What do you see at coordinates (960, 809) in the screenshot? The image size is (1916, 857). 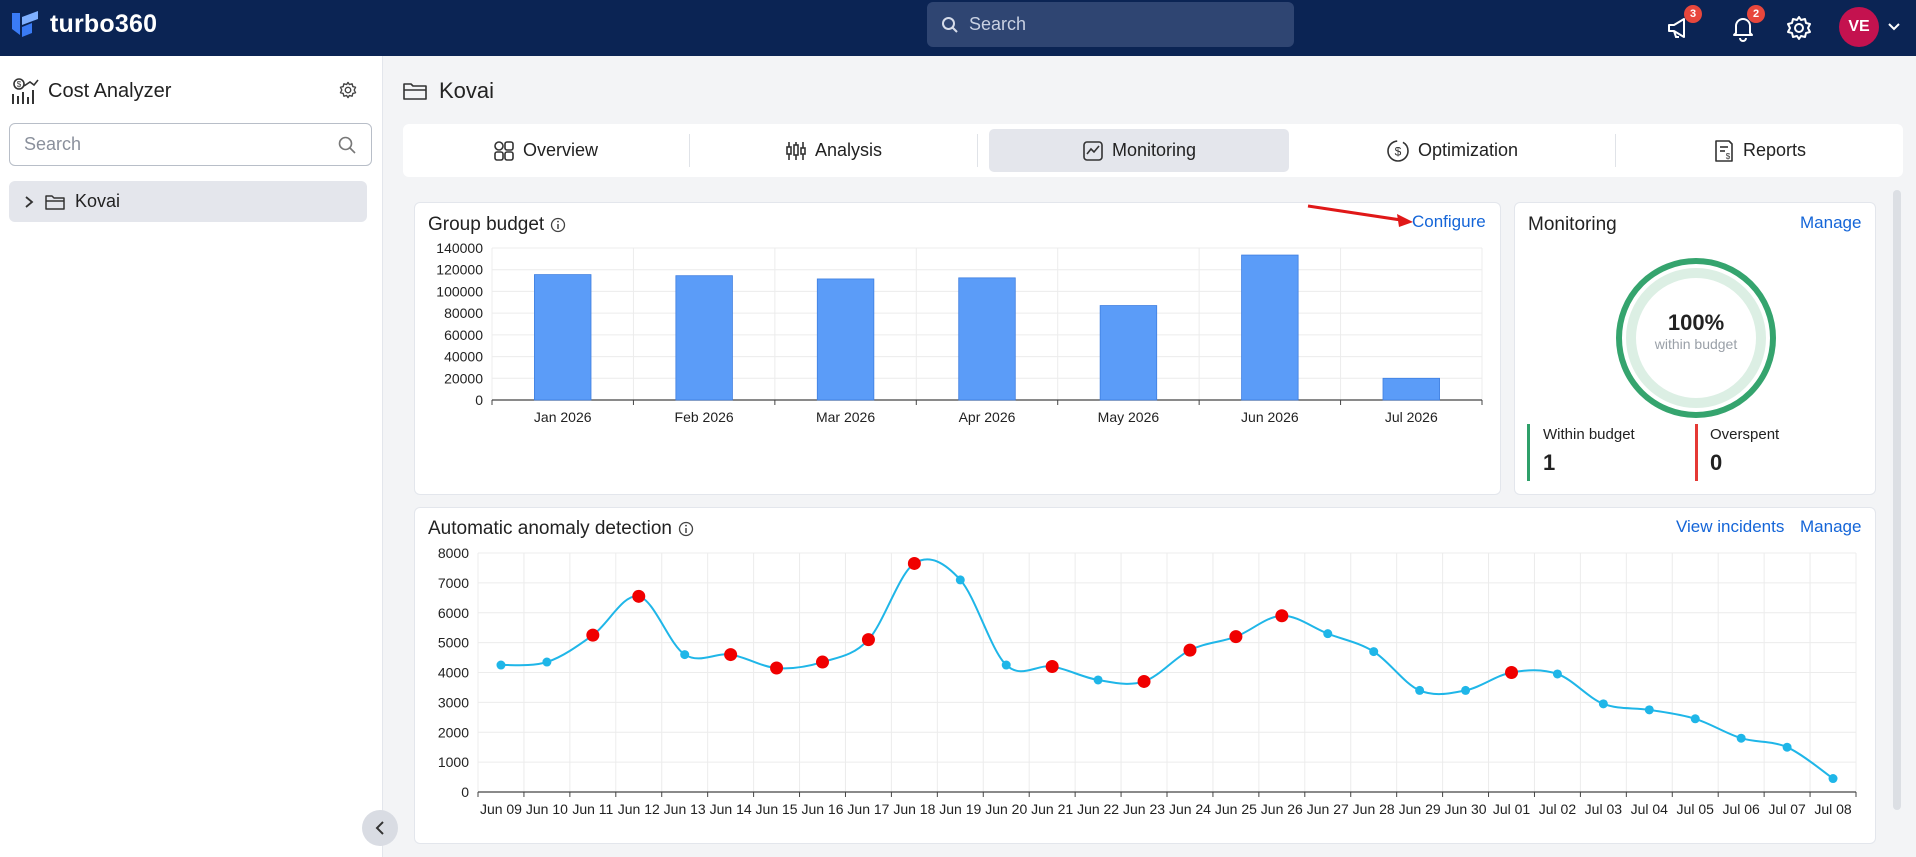 I see `line-chart-x-tick-label: Jun 19` at bounding box center [960, 809].